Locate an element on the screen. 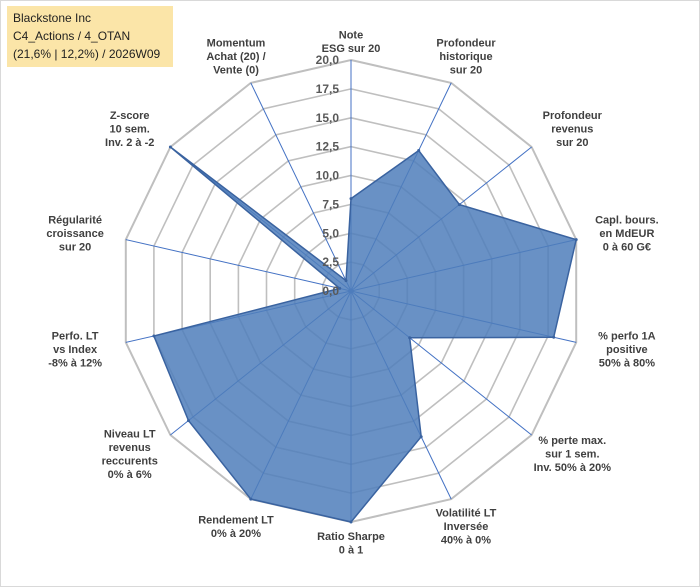 This screenshot has height=587, width=700. title-company: Blackstone Inc is located at coordinates (52, 18).